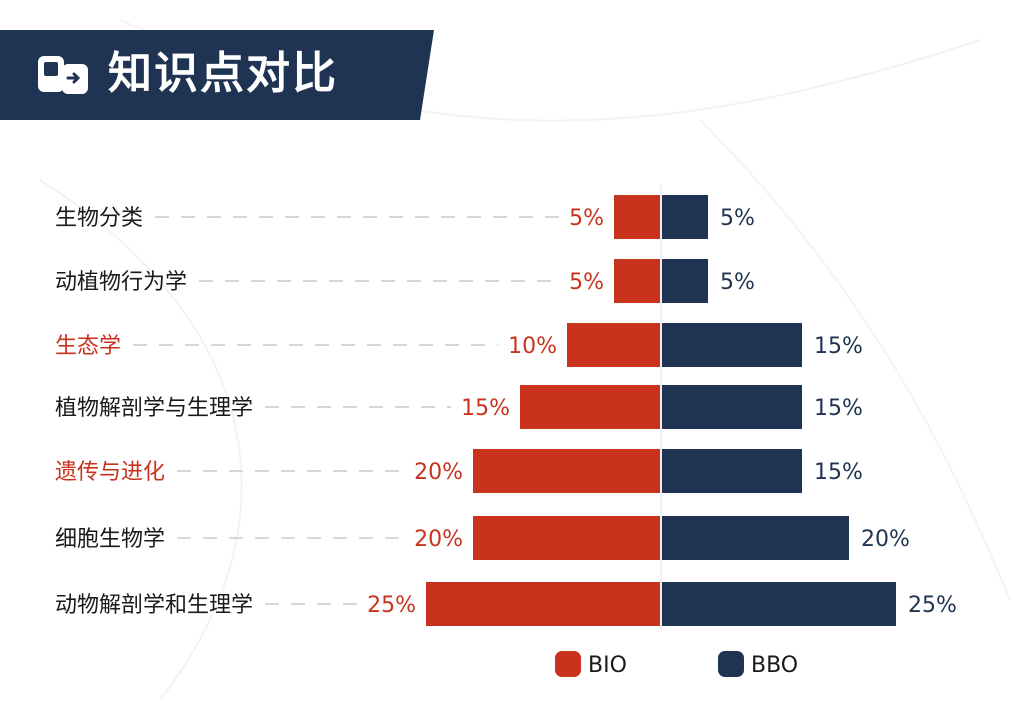 The image size is (1015, 710). Describe the element at coordinates (731, 664) in the screenshot. I see `legend-swatch-bbo` at that location.